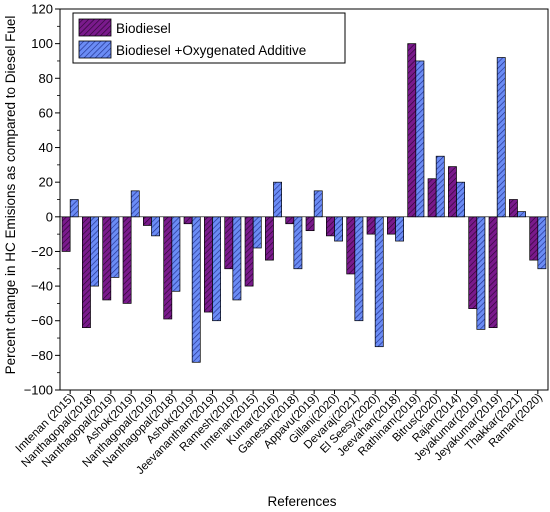 The height and width of the screenshot is (512, 550). What do you see at coordinates (95, 27) in the screenshot?
I see `legend-swatch-biodiesel` at bounding box center [95, 27].